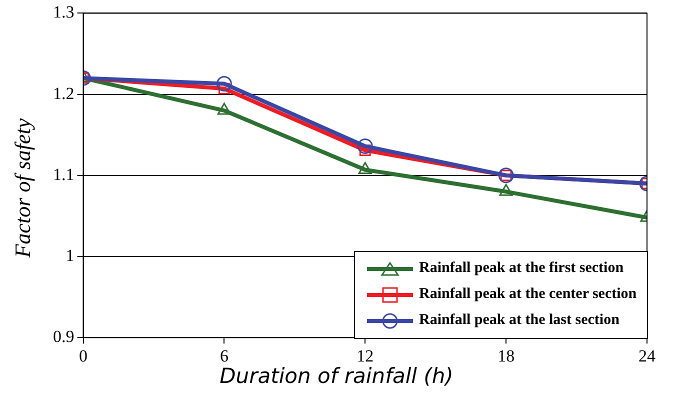 The height and width of the screenshot is (400, 673). I want to click on y-tick-label: 0.9, so click(63, 336).